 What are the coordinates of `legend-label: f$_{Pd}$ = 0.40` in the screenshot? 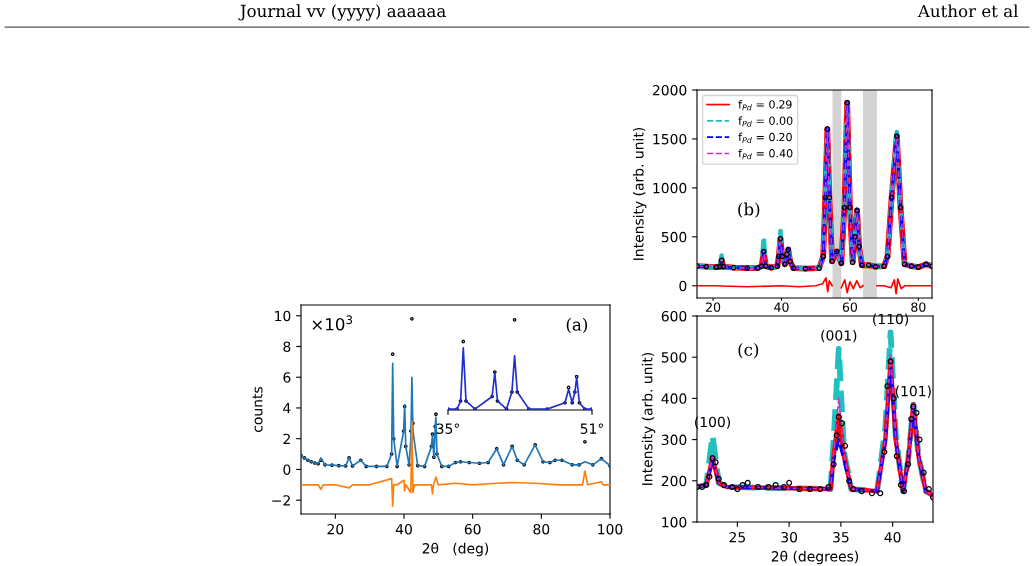 It's located at (765, 154).